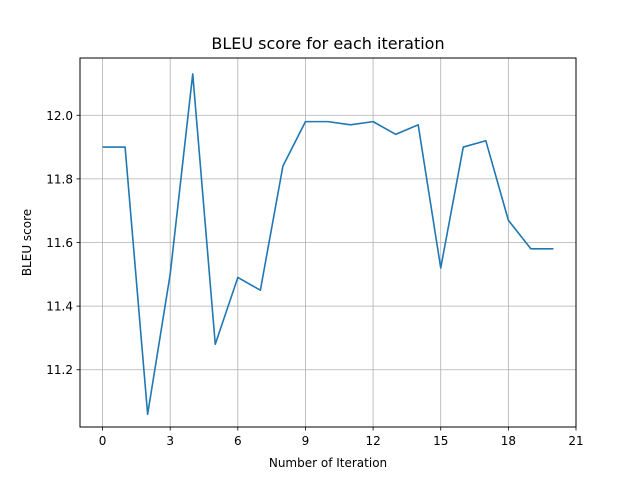 This screenshot has width=640, height=480. I want to click on x-tick-label: 3, so click(170, 441).